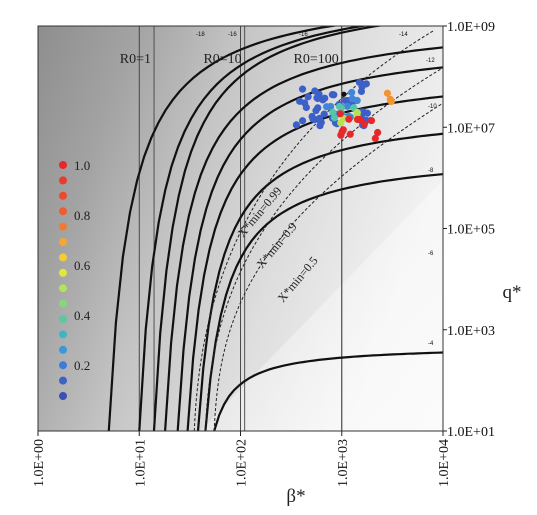 This screenshot has height=515, width=537. What do you see at coordinates (82, 365) in the screenshot?
I see `legend-label: 0.2` at bounding box center [82, 365].